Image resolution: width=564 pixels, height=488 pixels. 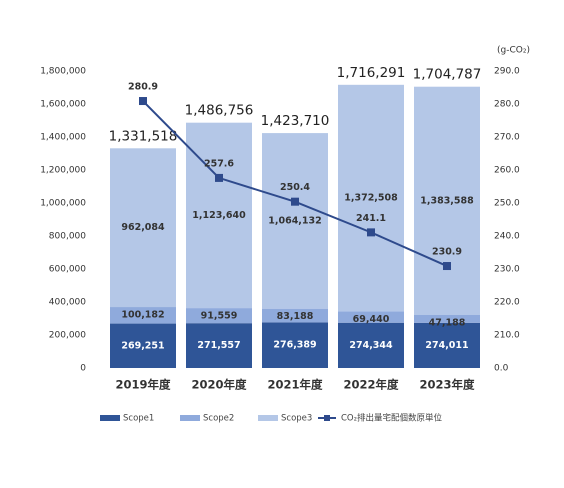 I want to click on data-label: 1,064,132, so click(x=295, y=220).